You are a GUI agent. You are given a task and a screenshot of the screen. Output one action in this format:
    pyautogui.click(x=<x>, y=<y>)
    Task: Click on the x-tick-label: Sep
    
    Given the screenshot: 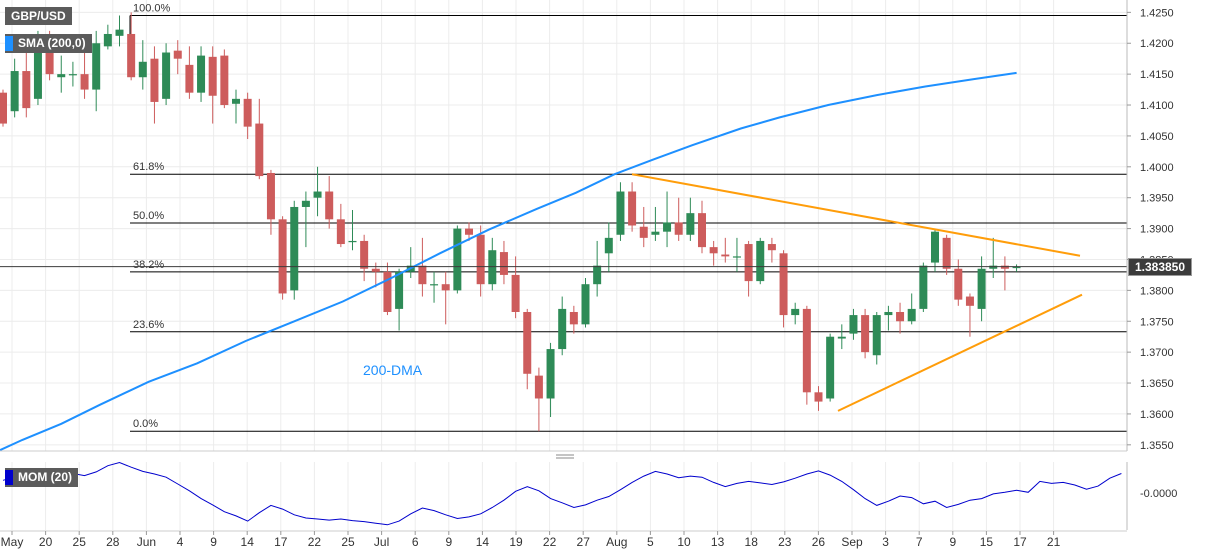 What is the action you would take?
    pyautogui.click(x=852, y=542)
    